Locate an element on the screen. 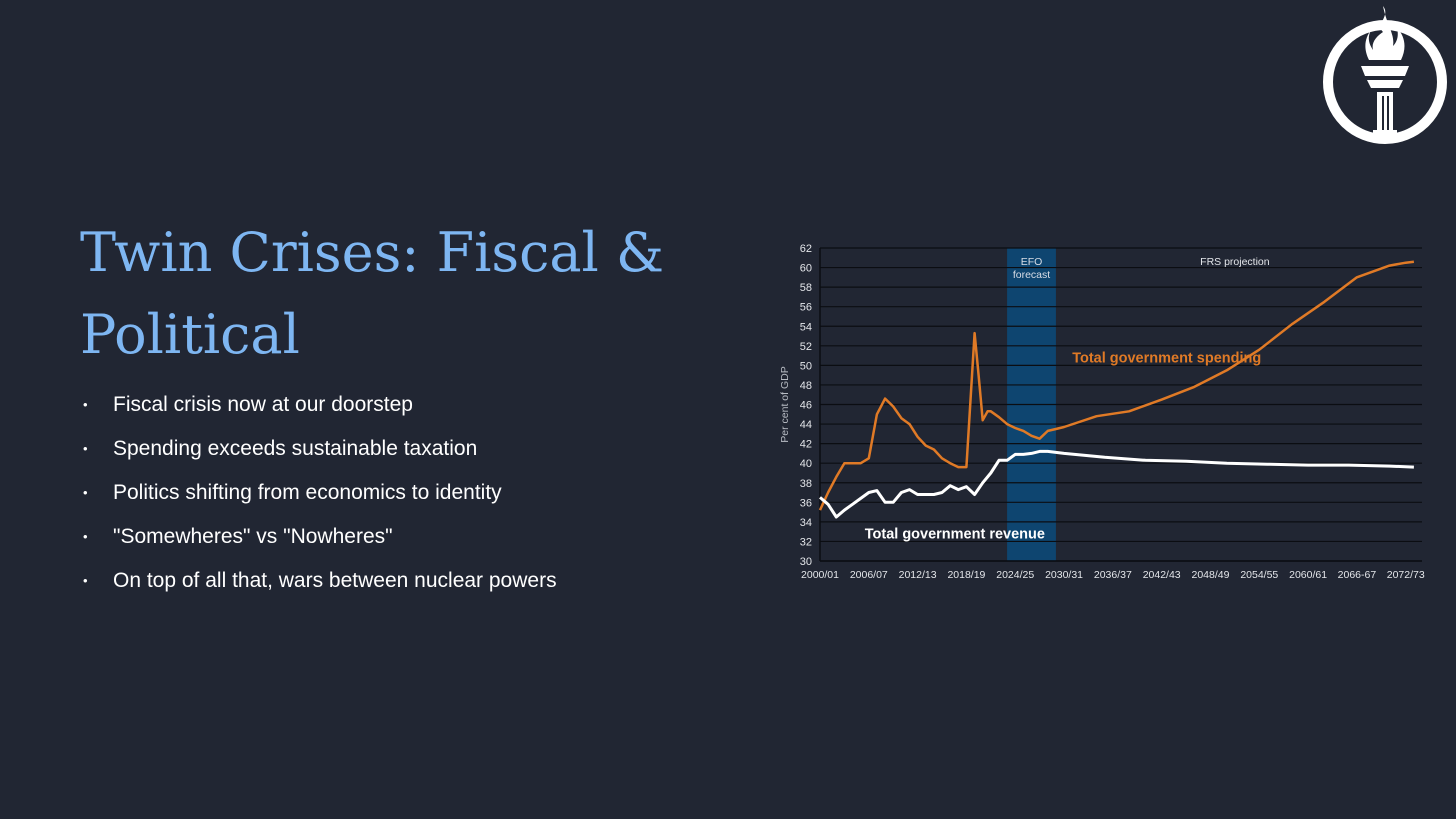 The width and height of the screenshot is (1456, 819). bullet-text: Fiscal crisis now at our doorstep is located at coordinates (263, 404).